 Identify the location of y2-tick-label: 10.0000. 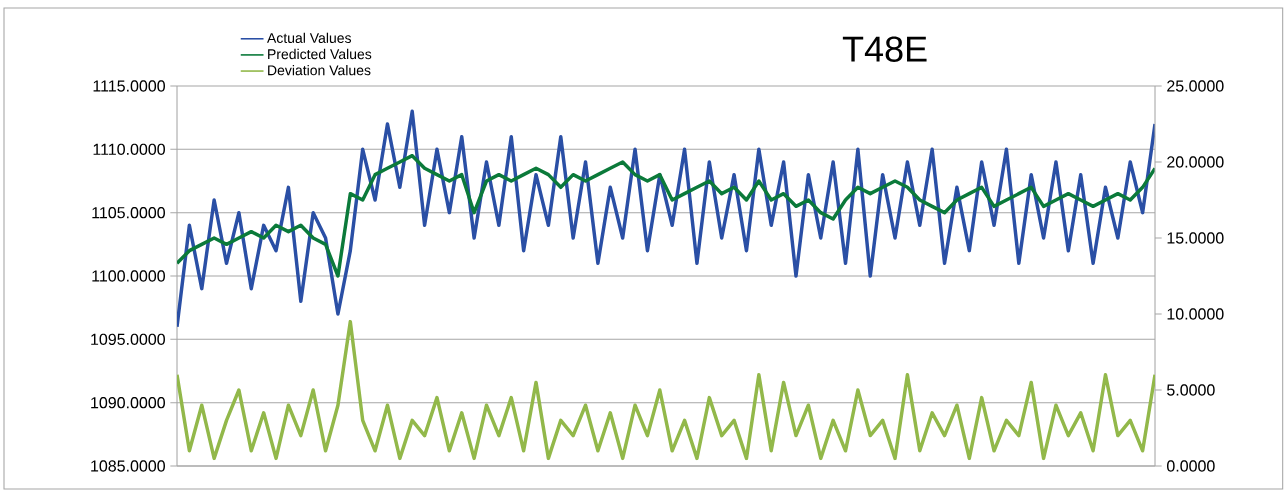
(1195, 314).